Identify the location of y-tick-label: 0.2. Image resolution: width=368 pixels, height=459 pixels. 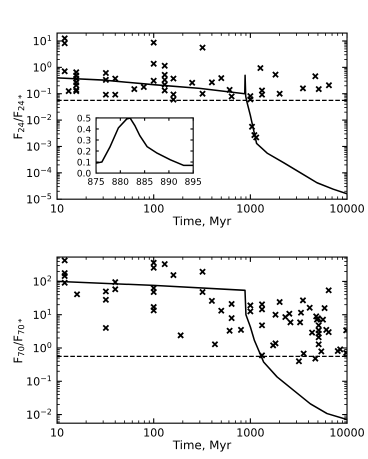
(83, 151).